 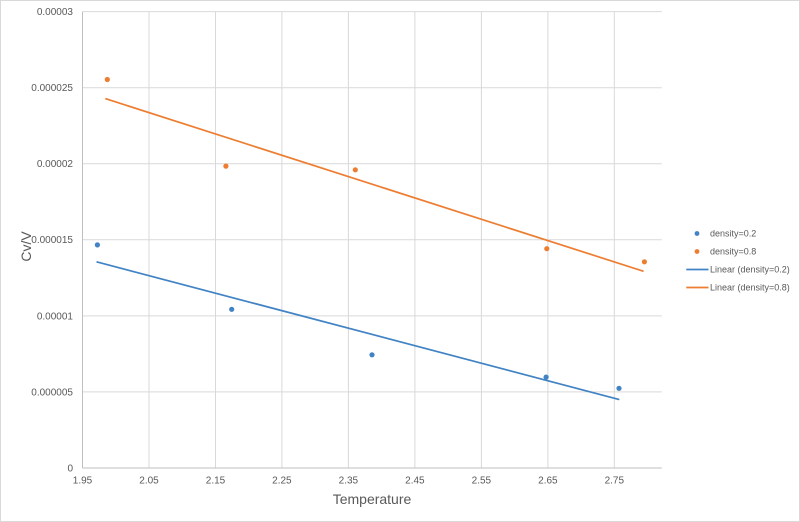 I want to click on svg-text: 0.000005, so click(x=52, y=392).